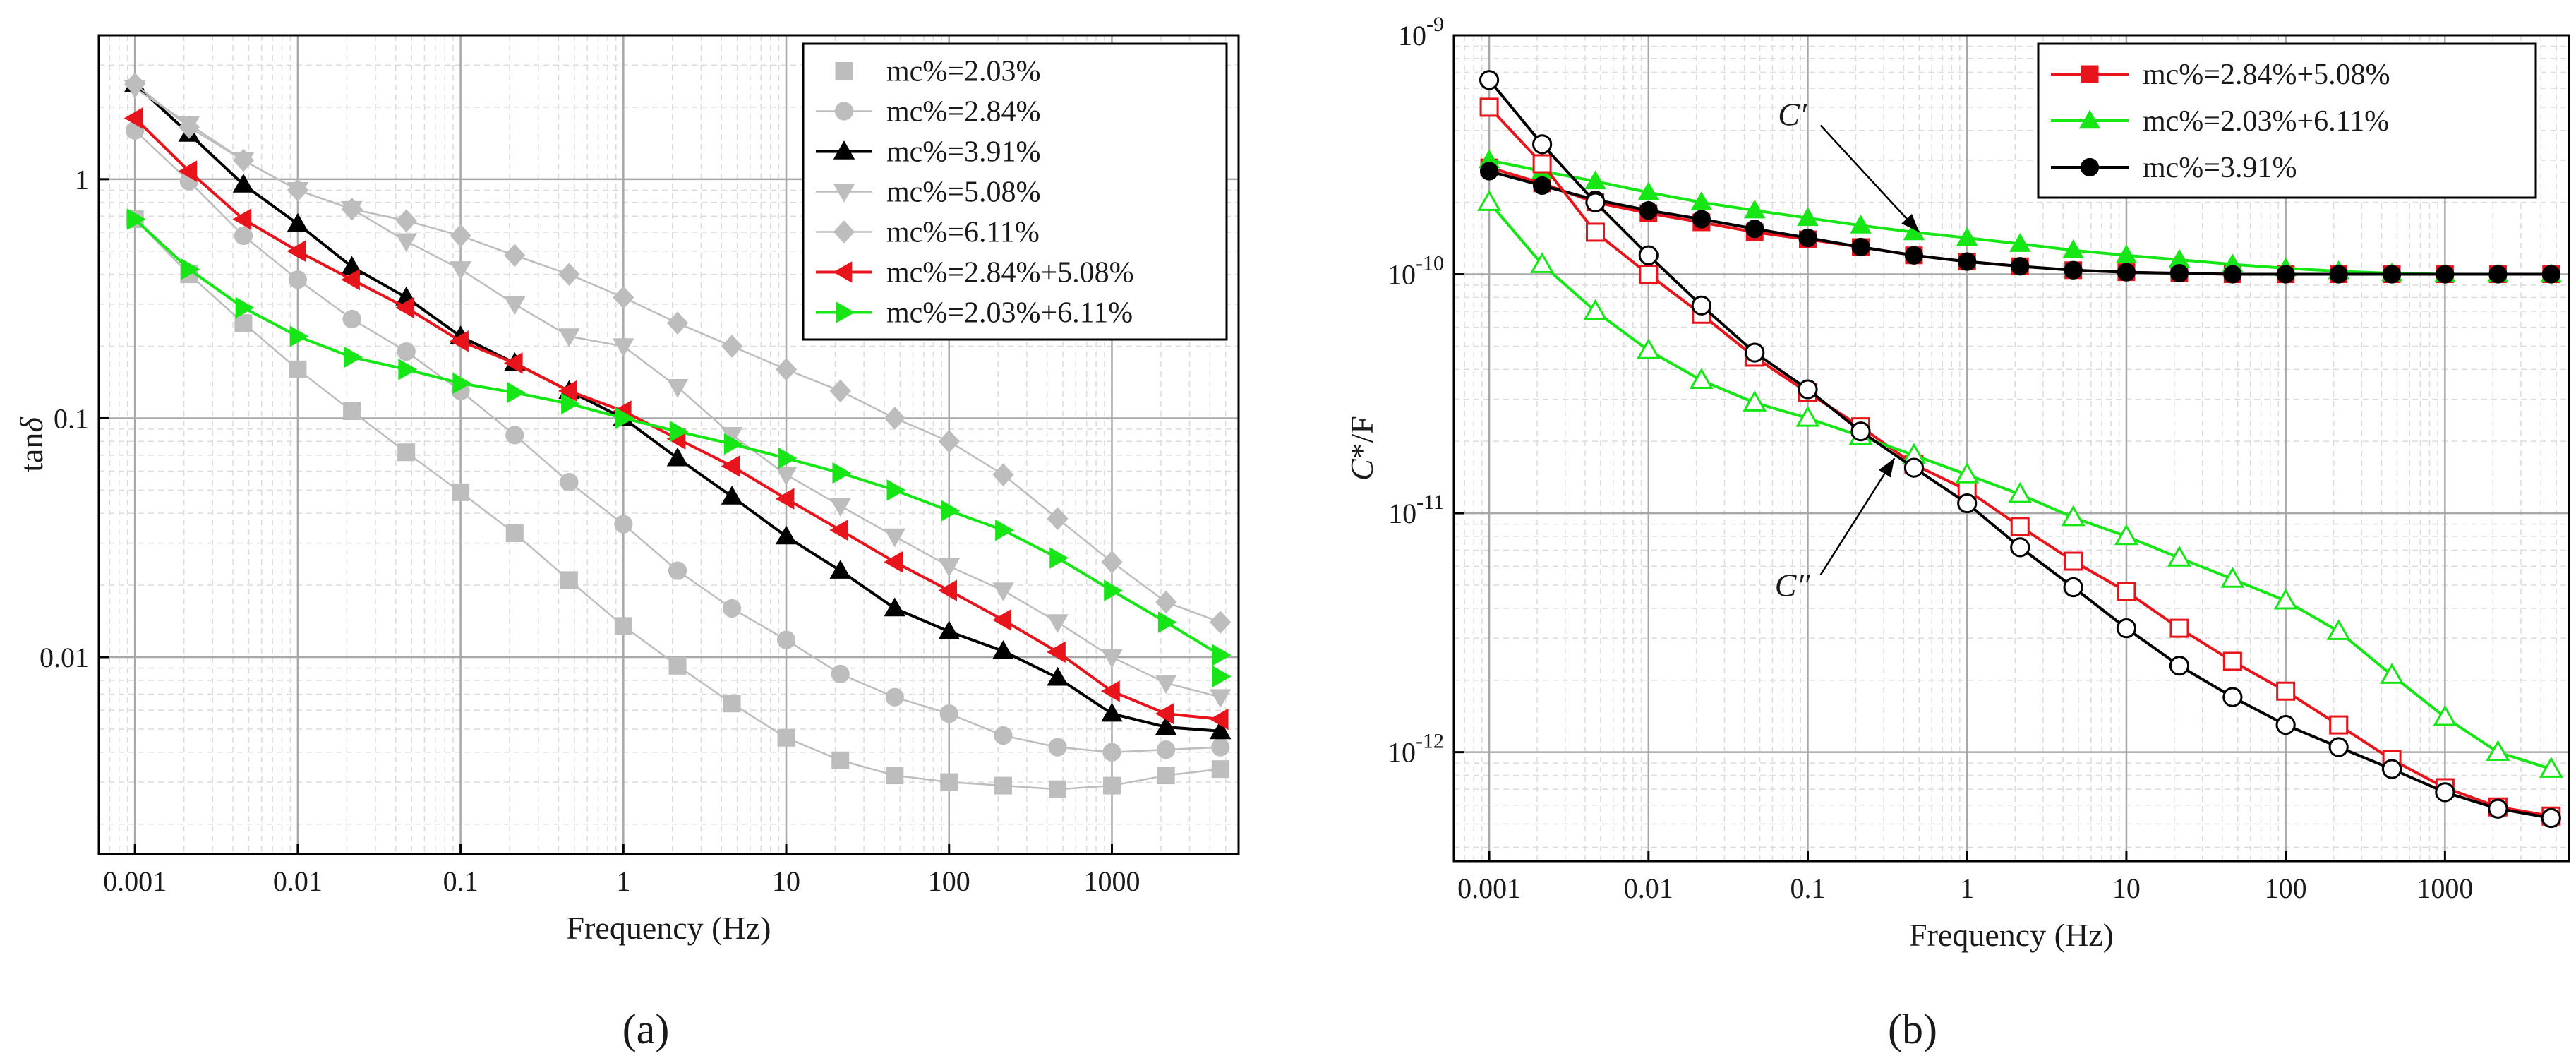  Describe the element at coordinates (1967, 888) in the screenshot. I see `panel-b-x-tick-label: 1` at that location.